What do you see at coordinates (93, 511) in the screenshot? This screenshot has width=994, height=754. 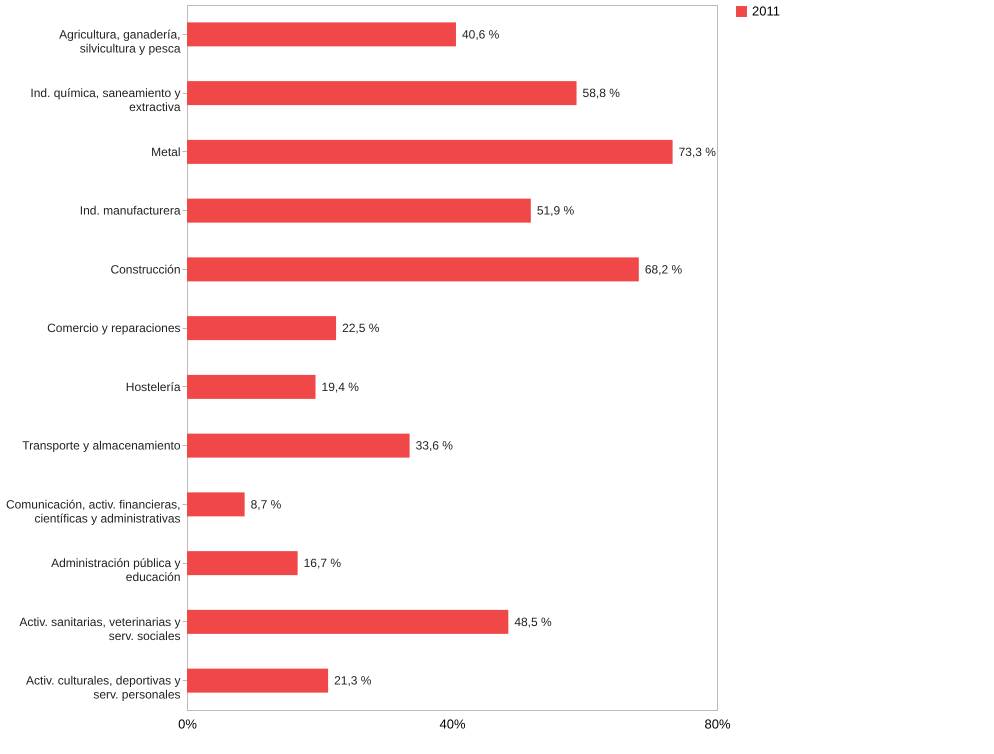 I see `y-tick-label: Comunicación, activ. financieras, científicas y administrativas` at bounding box center [93, 511].